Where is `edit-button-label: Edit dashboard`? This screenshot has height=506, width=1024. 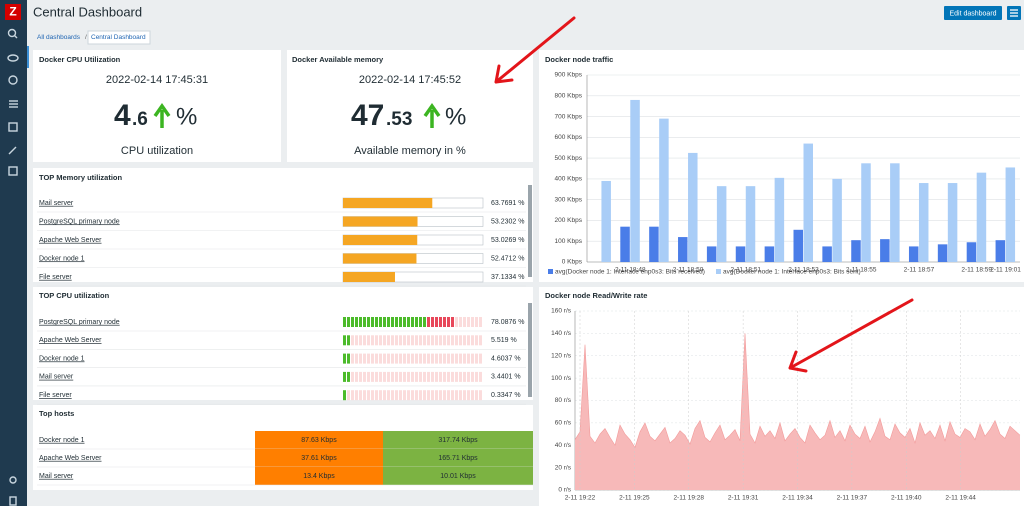 edit-button-label: Edit dashboard is located at coordinates (972, 13).